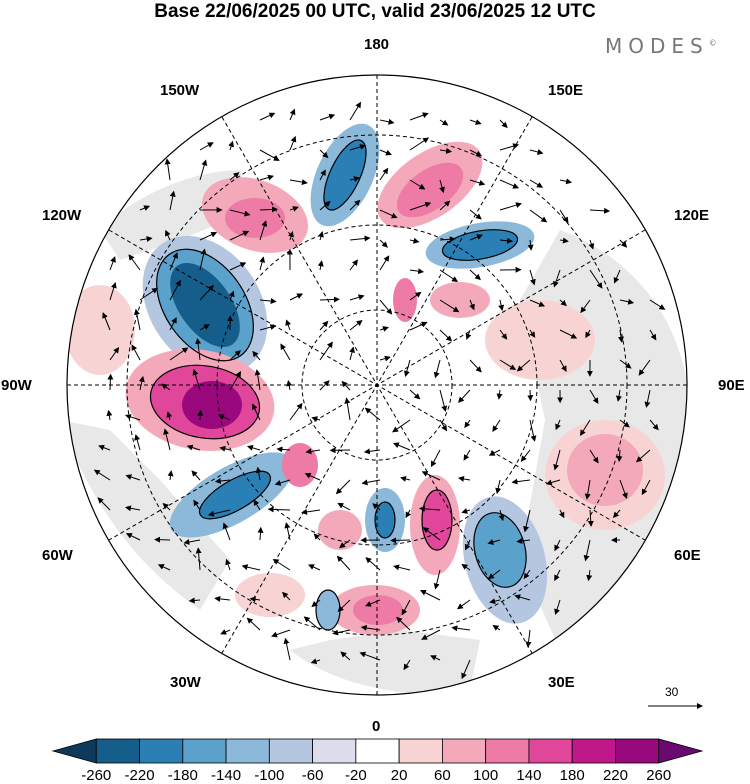  What do you see at coordinates (442, 775) in the screenshot?
I see `colorbar-tick-label: 60` at bounding box center [442, 775].